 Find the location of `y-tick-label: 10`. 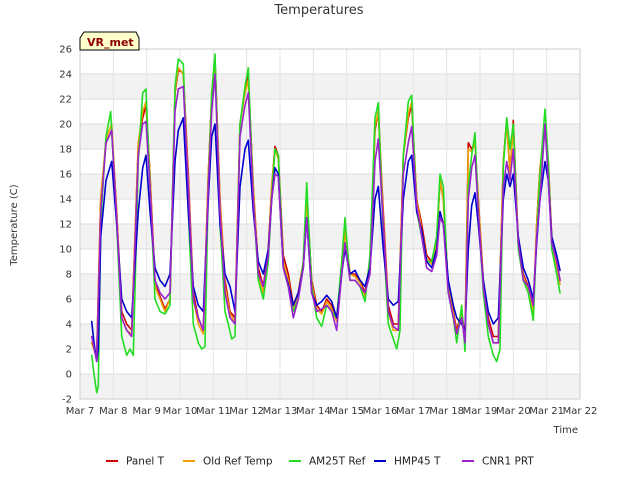

y-tick-label: 10 is located at coordinates (65, 250).